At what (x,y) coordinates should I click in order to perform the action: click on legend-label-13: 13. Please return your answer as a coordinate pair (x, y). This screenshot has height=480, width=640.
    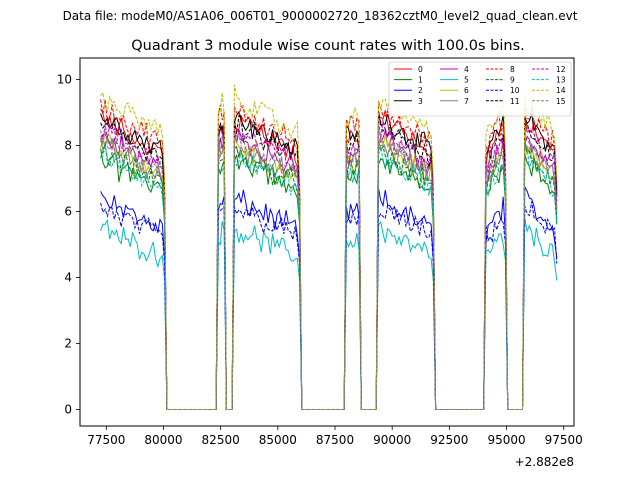
    Looking at the image, I should click on (561, 80).